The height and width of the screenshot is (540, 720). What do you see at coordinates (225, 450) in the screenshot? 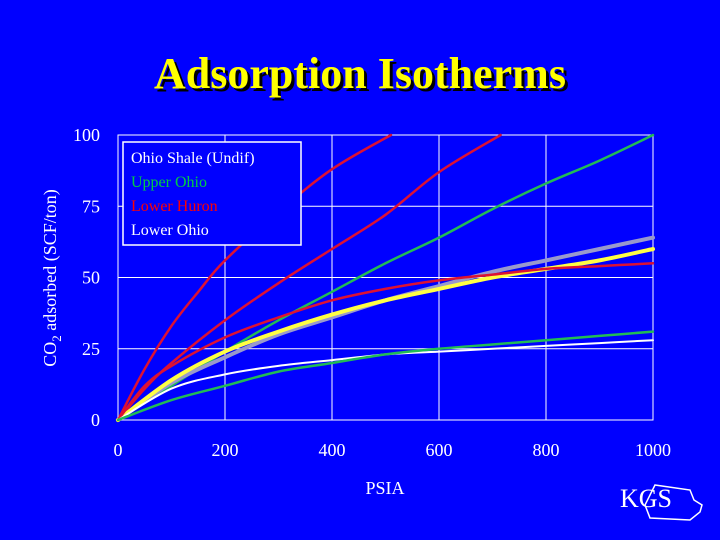
I see `x-tick-label-1: 200` at bounding box center [225, 450].